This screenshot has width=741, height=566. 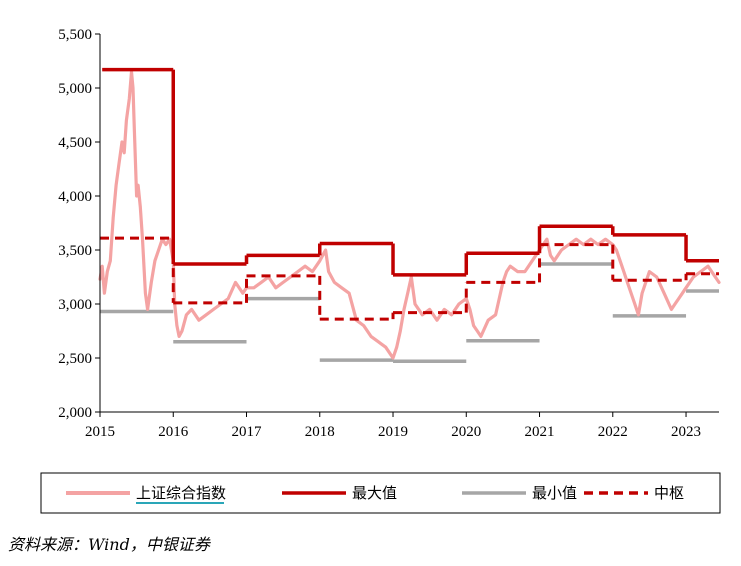 What do you see at coordinates (75, 413) in the screenshot?
I see `y-tick-label: 2,000` at bounding box center [75, 413].